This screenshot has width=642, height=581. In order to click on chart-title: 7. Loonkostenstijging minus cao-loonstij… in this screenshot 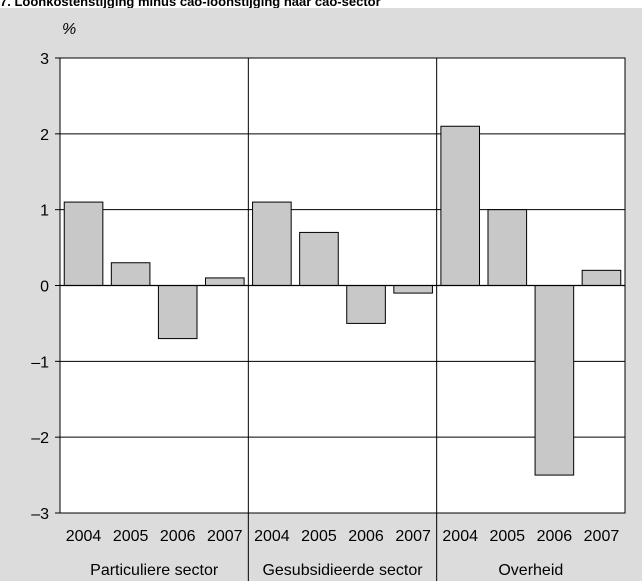, I will do `click(190, 4)`.